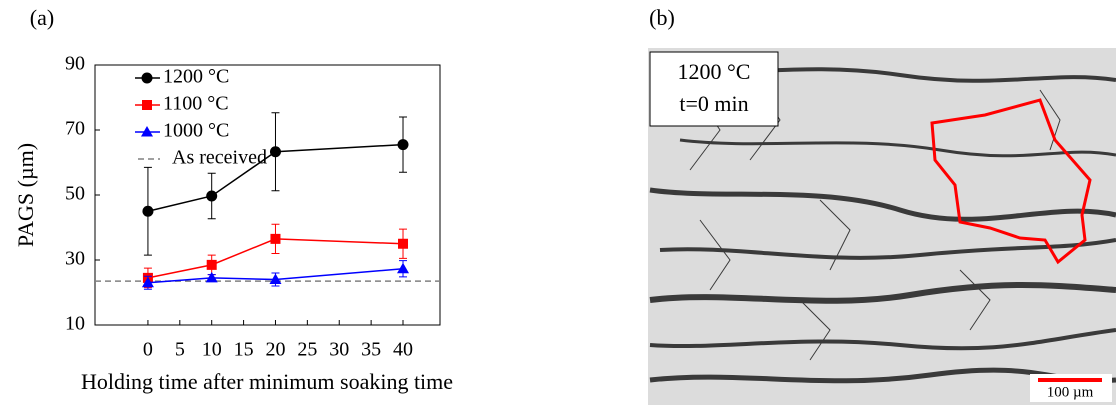 The height and width of the screenshot is (405, 1116). I want to click on legend-label: 1000 °C, so click(196, 131).